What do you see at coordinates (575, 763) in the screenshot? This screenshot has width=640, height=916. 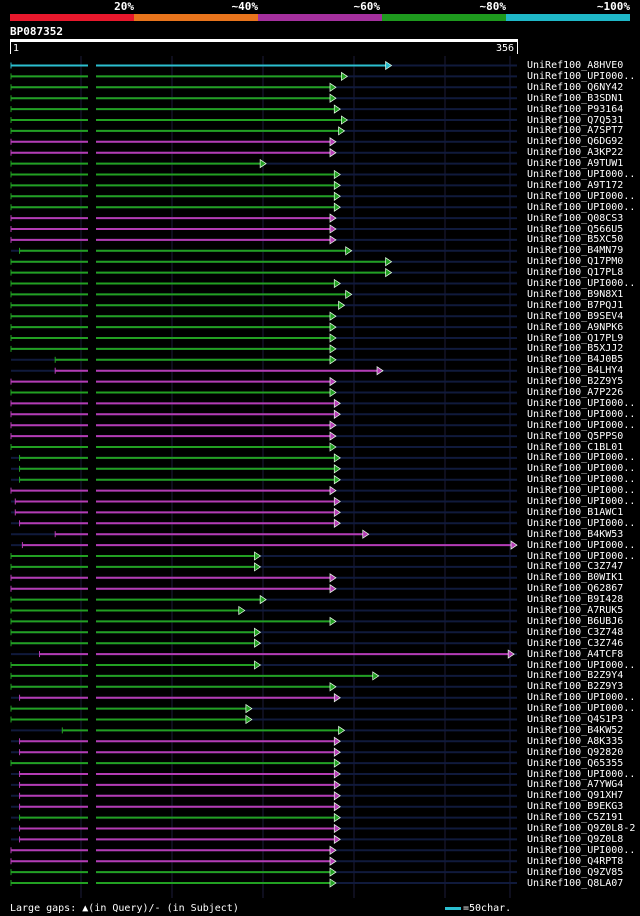 I see `hit-label: UniRef100_Q65355` at bounding box center [575, 763].